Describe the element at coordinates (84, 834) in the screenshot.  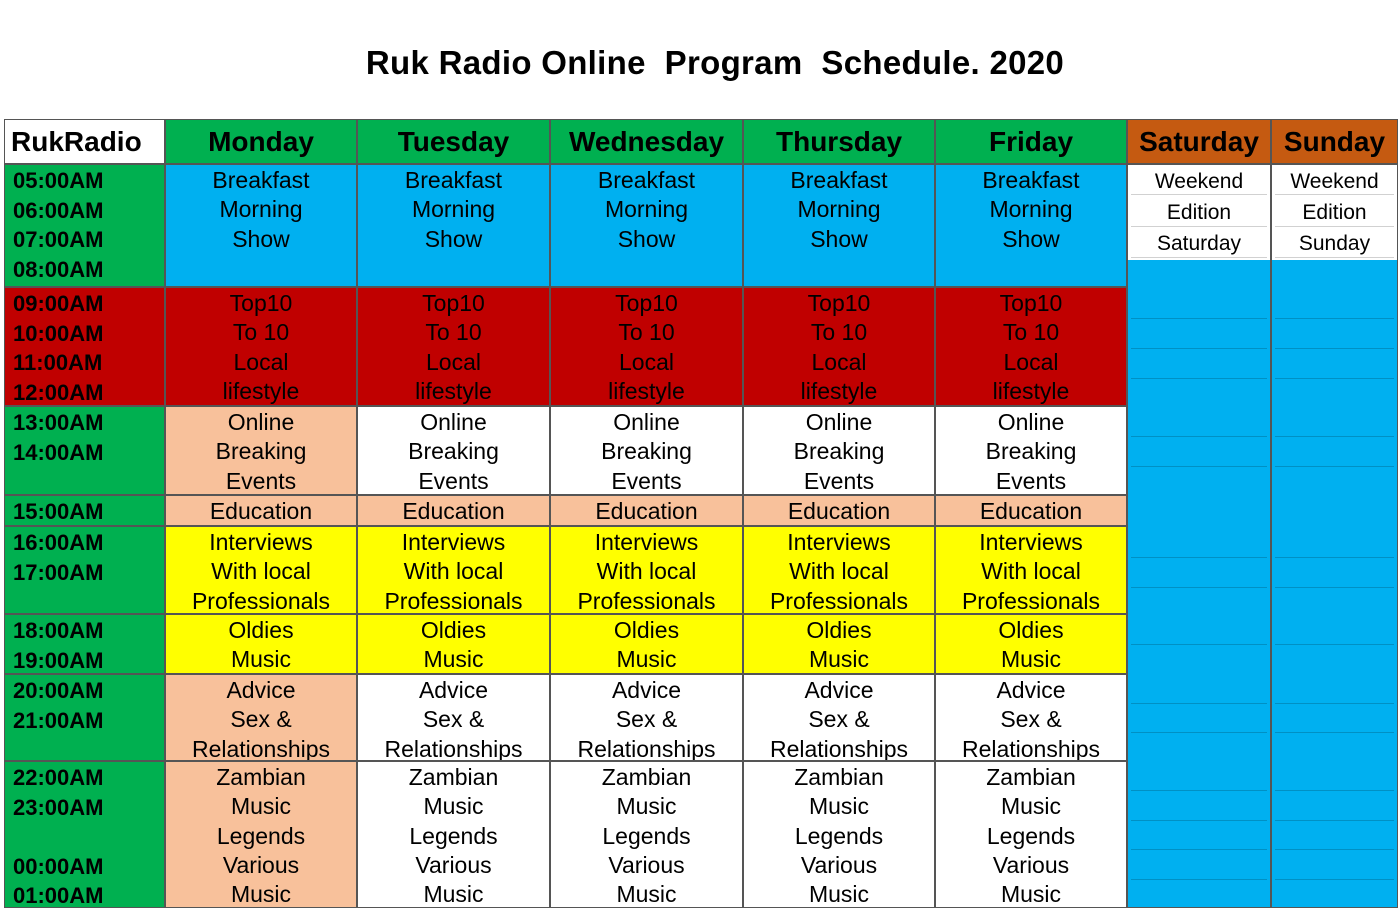
I see `time-block: 22:00AM 23:00AM 00:00AM 01:00AM` at that location.